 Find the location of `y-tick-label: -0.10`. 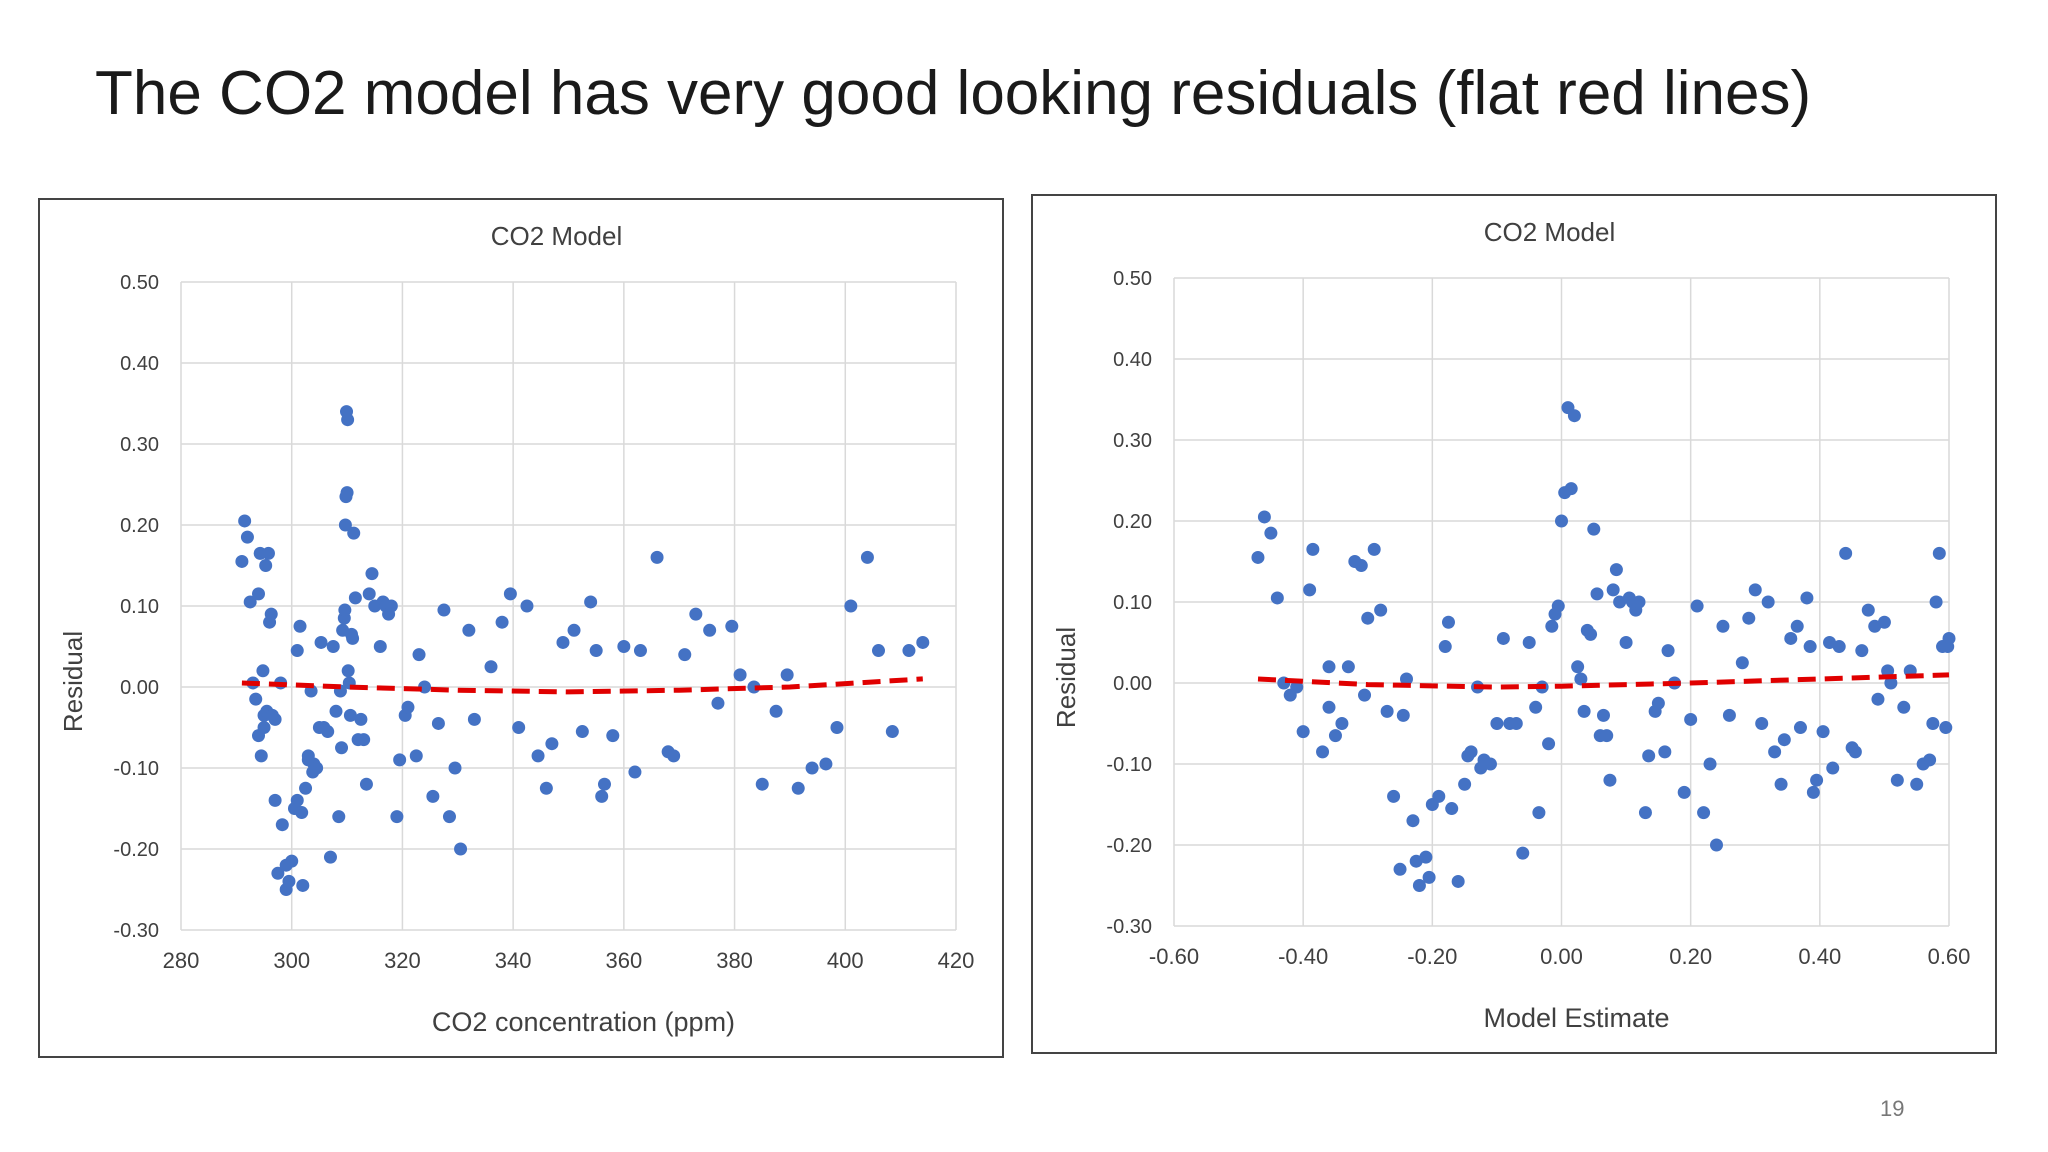

y-tick-label: -0.10 is located at coordinates (136, 769).